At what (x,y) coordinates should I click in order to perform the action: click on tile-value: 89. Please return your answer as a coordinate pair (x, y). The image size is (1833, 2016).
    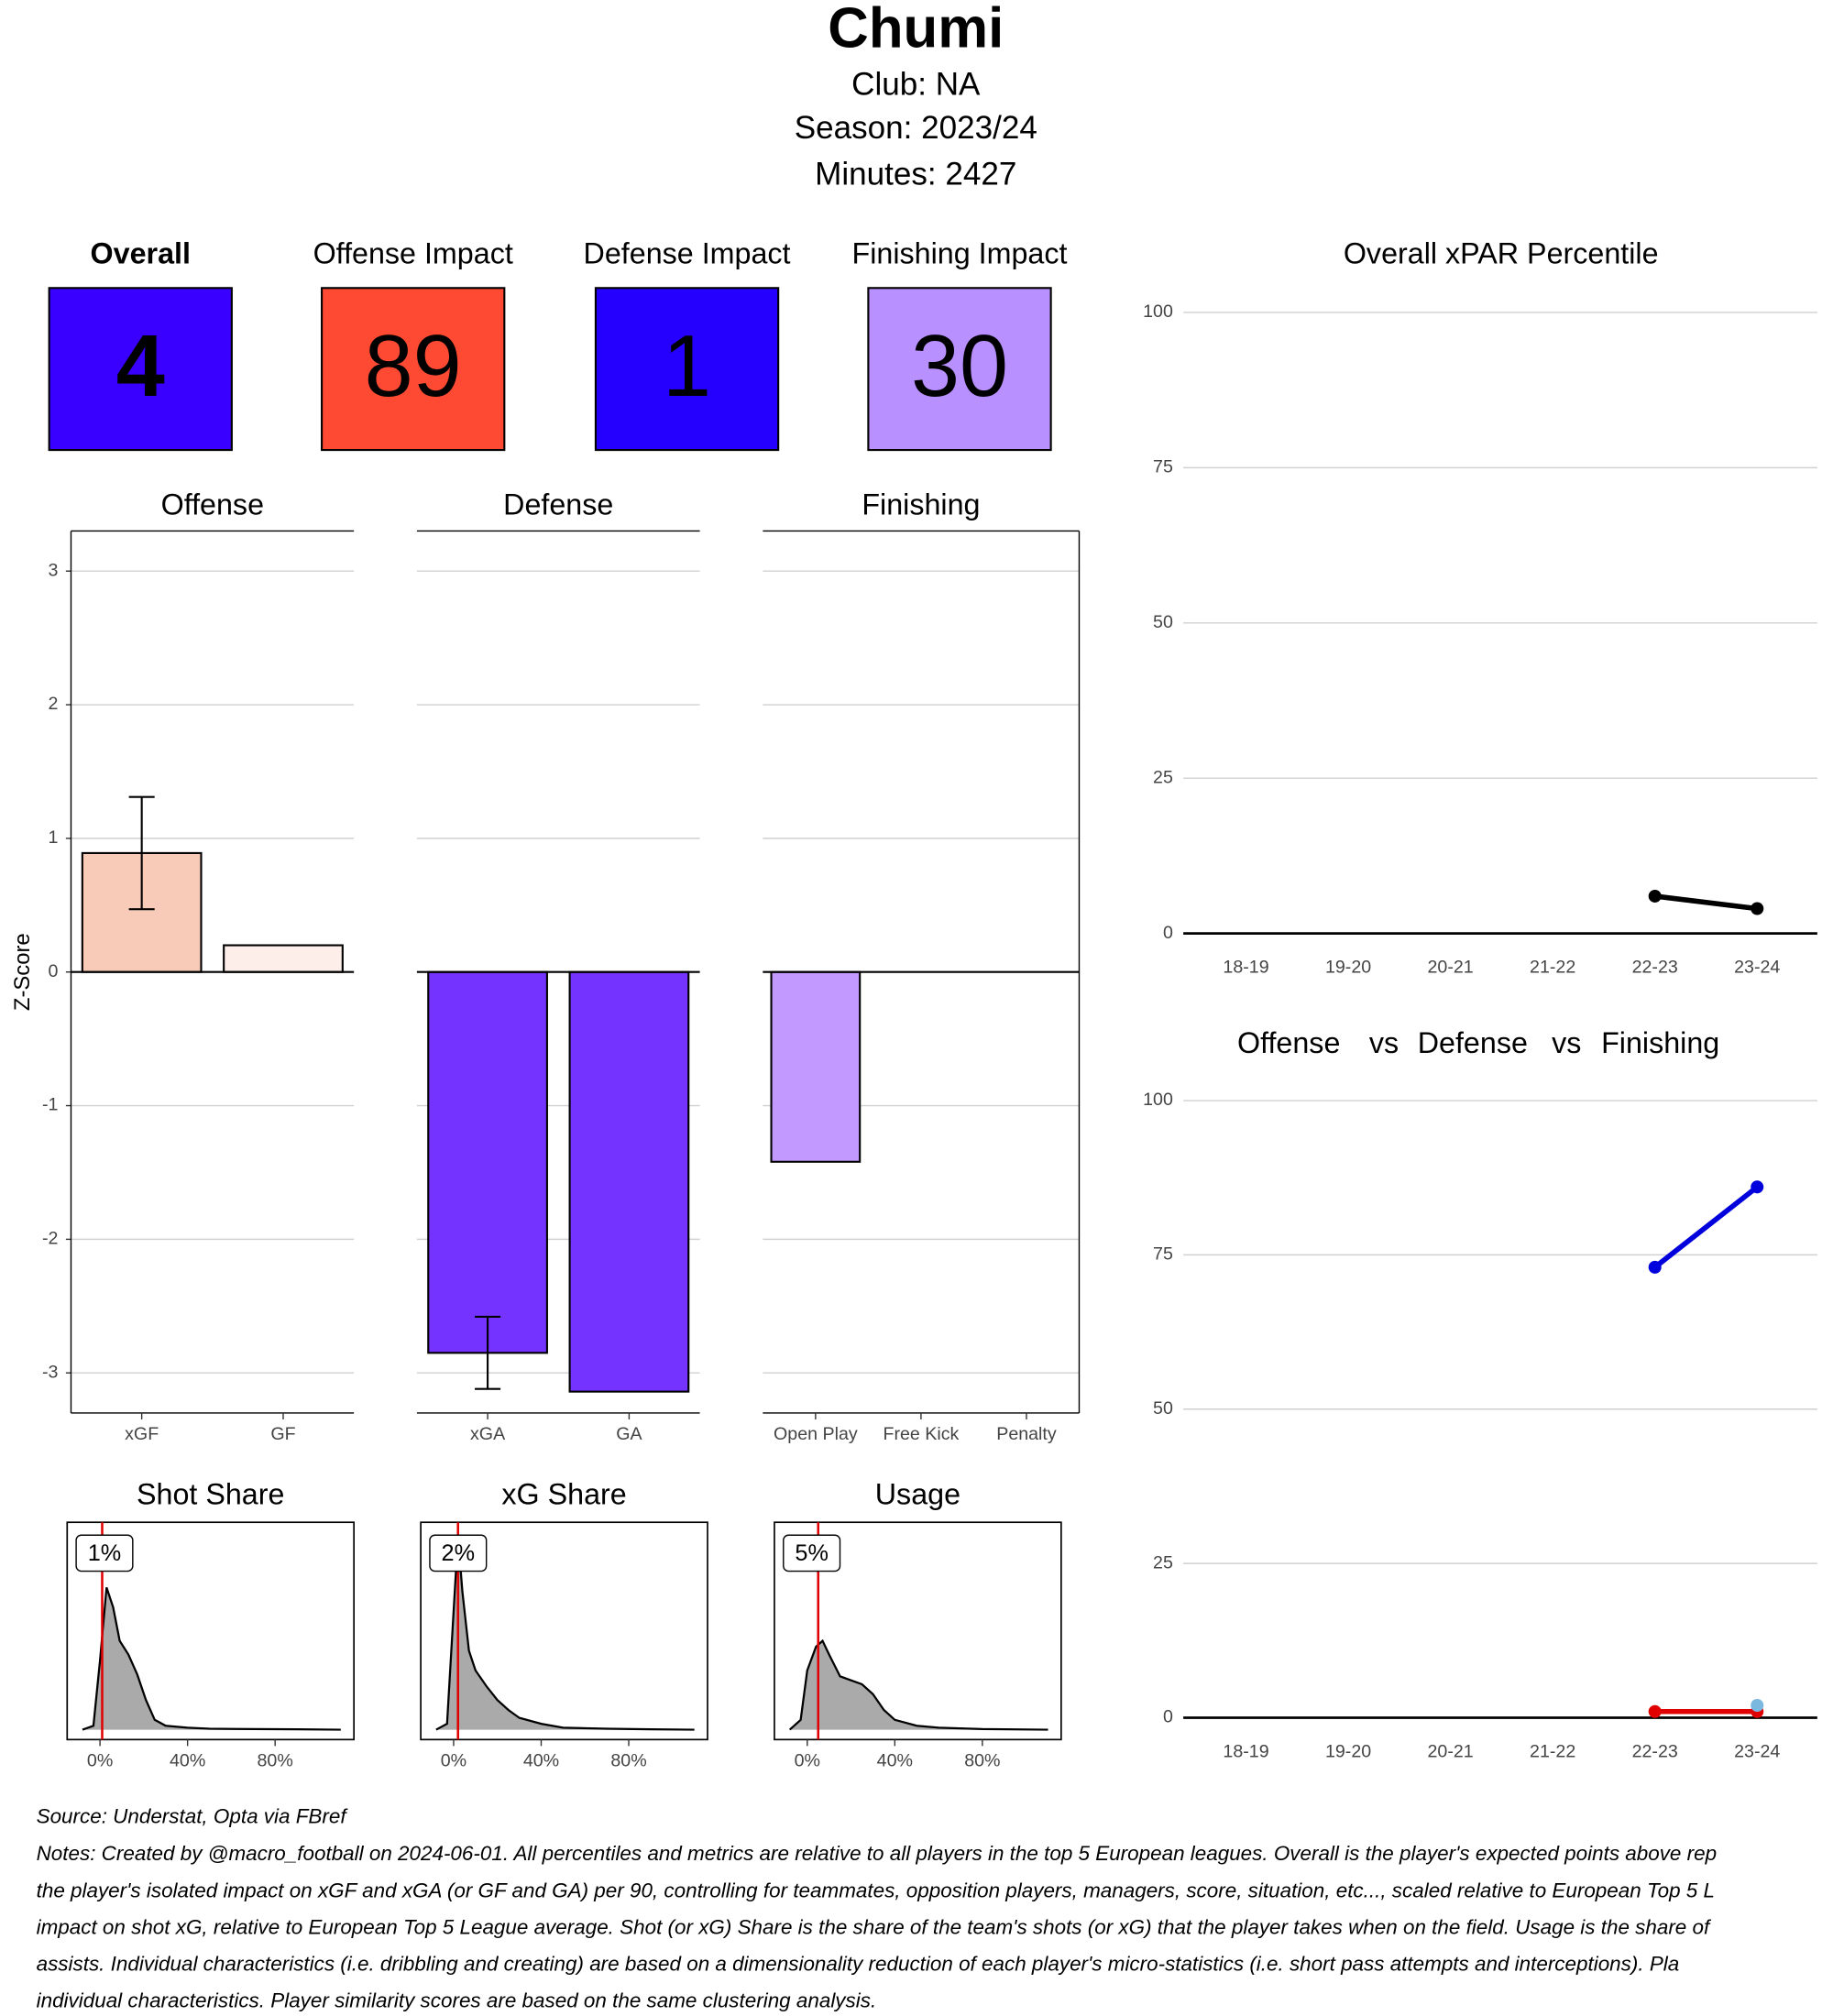
    Looking at the image, I should click on (413, 366).